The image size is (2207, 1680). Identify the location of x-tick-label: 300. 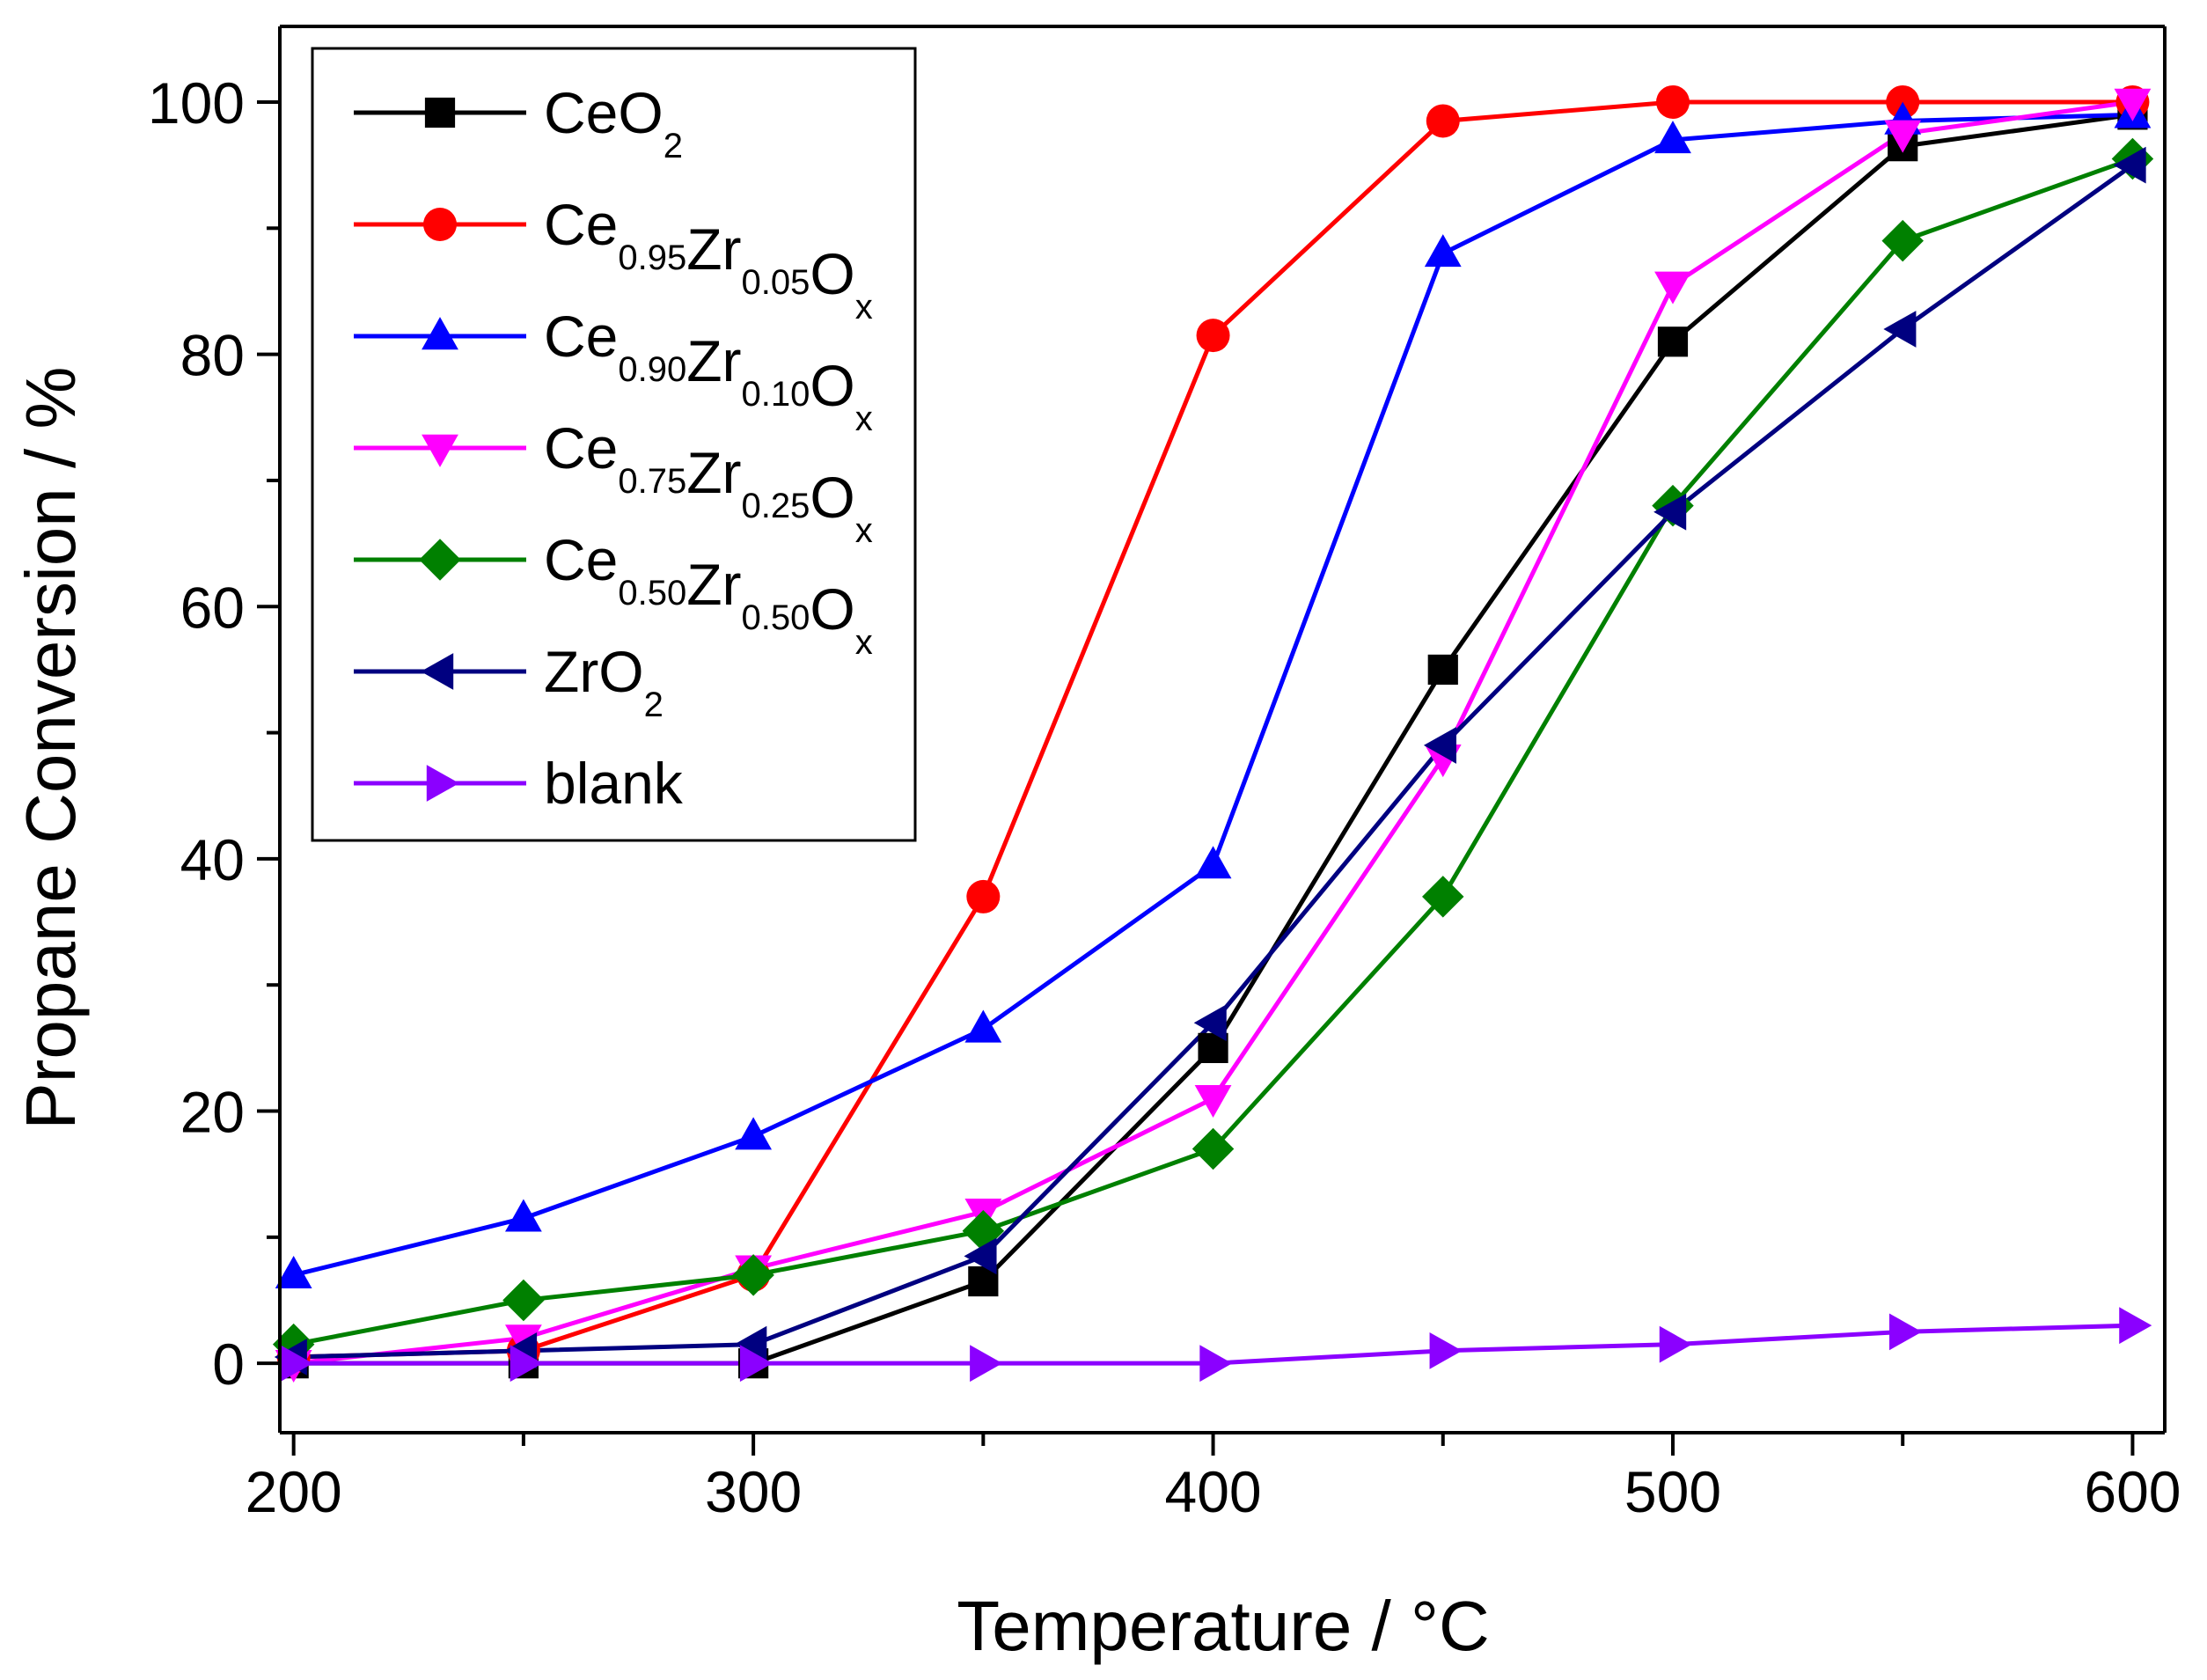
(754, 1491).